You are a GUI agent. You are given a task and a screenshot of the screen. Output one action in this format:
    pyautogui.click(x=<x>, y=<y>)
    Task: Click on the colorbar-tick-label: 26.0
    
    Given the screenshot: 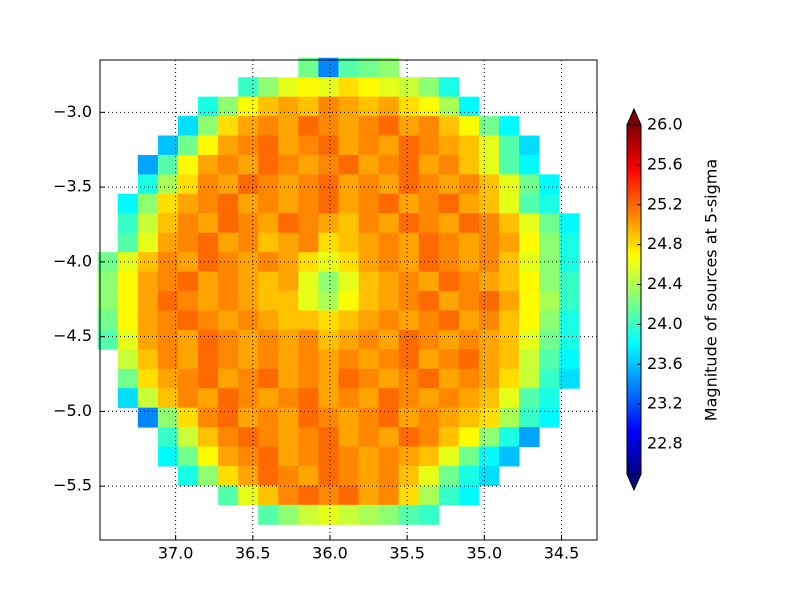 What is the action you would take?
    pyautogui.click(x=665, y=124)
    